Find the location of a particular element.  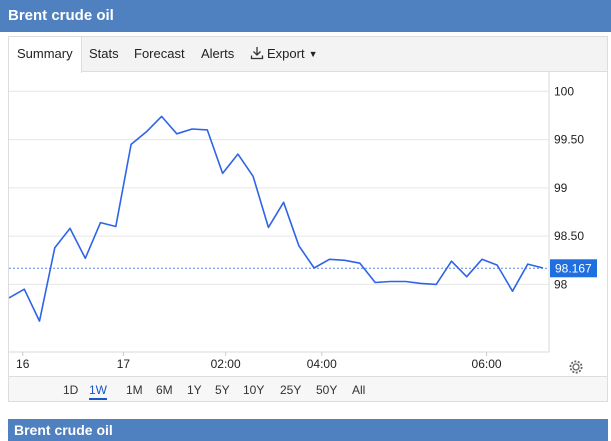

export-menu-button: Export ▼ is located at coordinates (284, 54).